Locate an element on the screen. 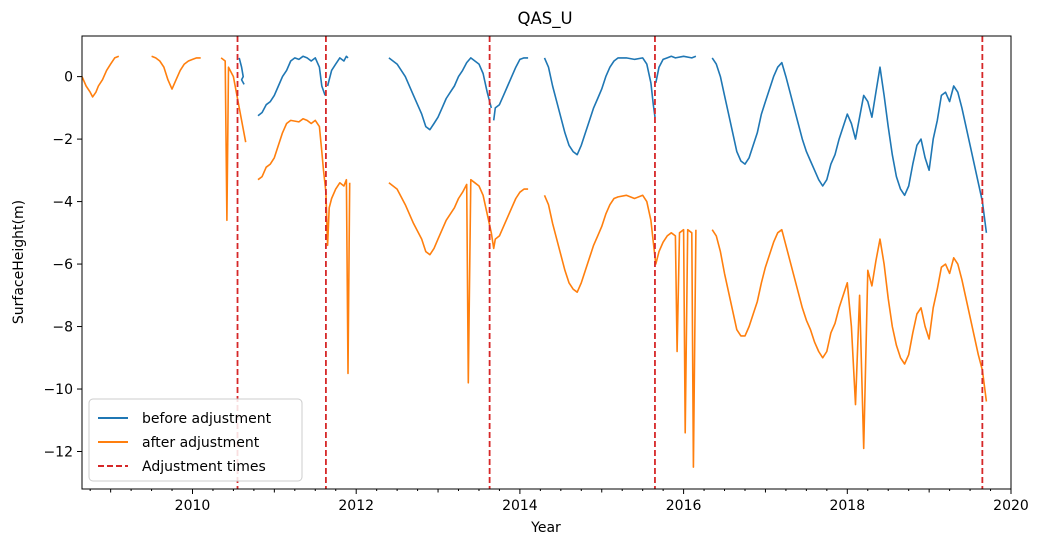 Image resolution: width=1042 pixels, height=549 pixels. x-tick-label: 2018 is located at coordinates (847, 506).